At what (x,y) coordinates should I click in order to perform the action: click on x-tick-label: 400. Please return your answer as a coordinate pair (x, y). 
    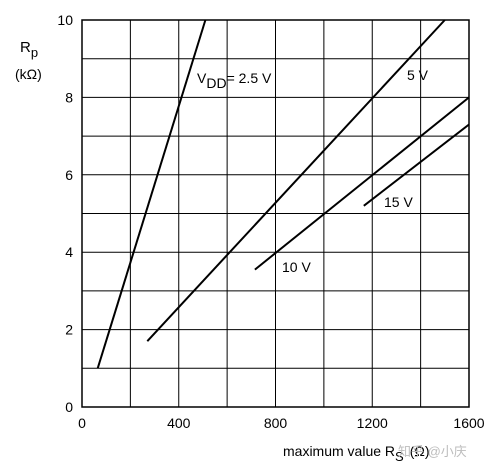
    Looking at the image, I should click on (179, 423).